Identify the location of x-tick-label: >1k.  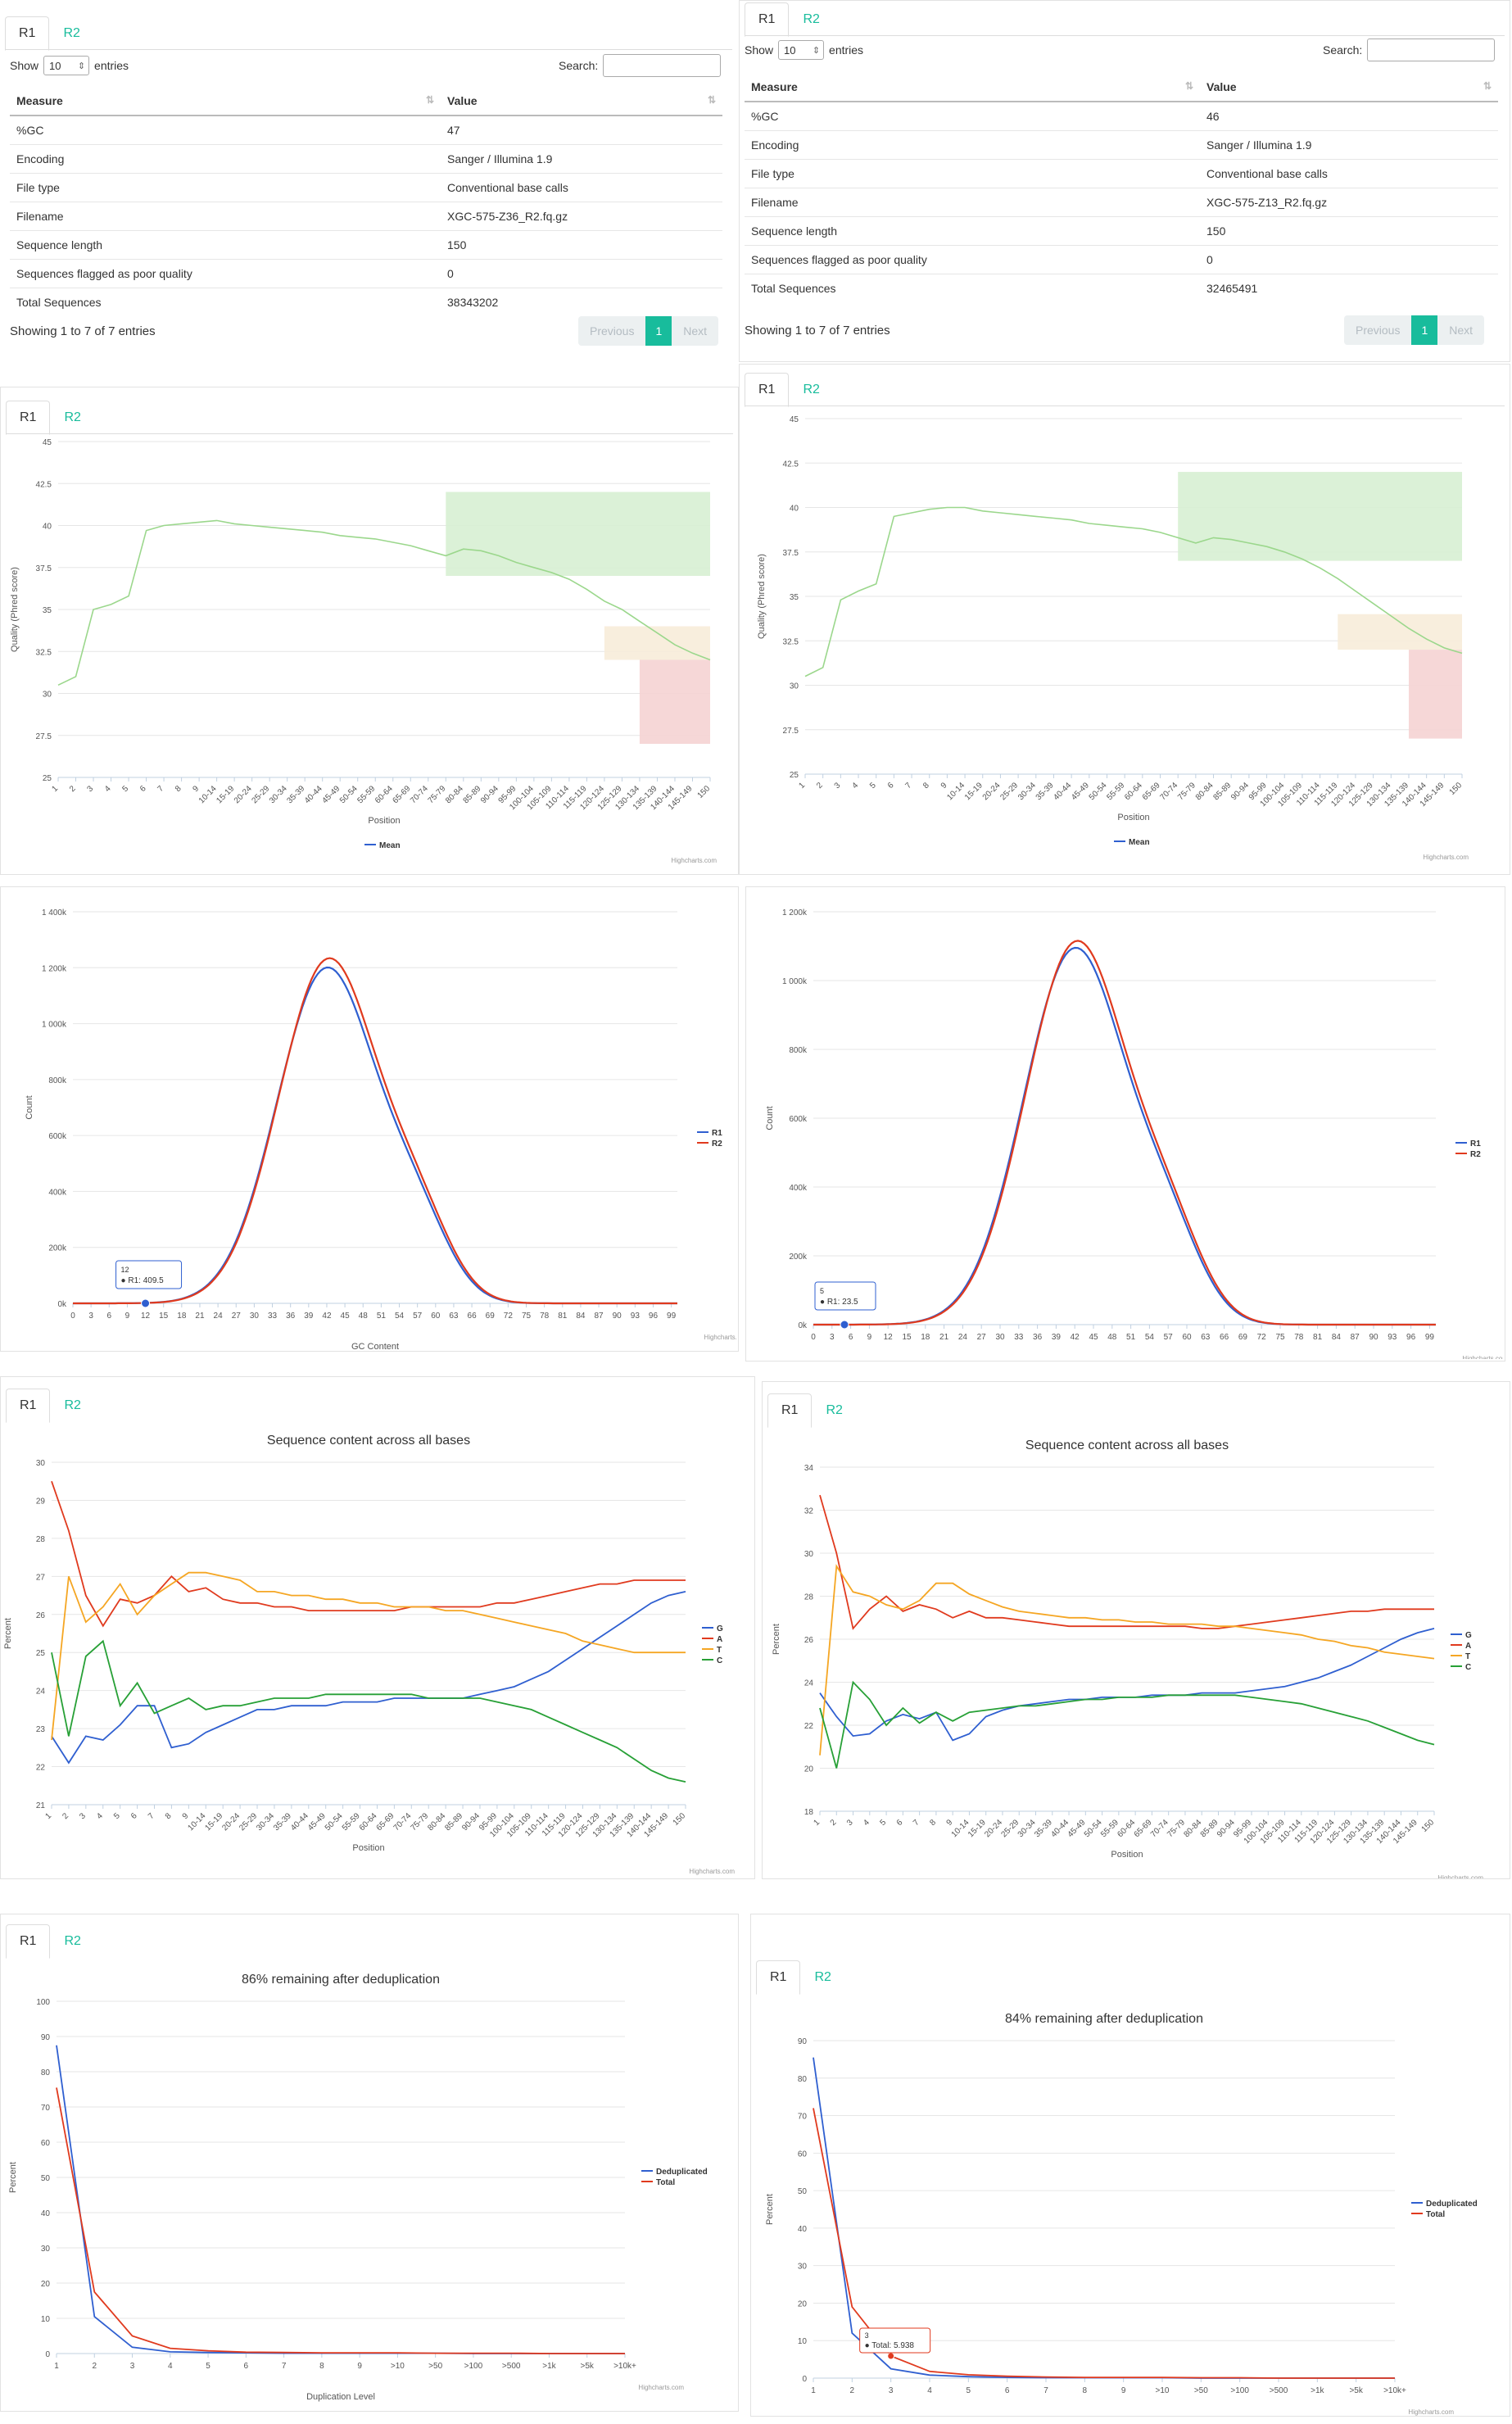
(549, 2366).